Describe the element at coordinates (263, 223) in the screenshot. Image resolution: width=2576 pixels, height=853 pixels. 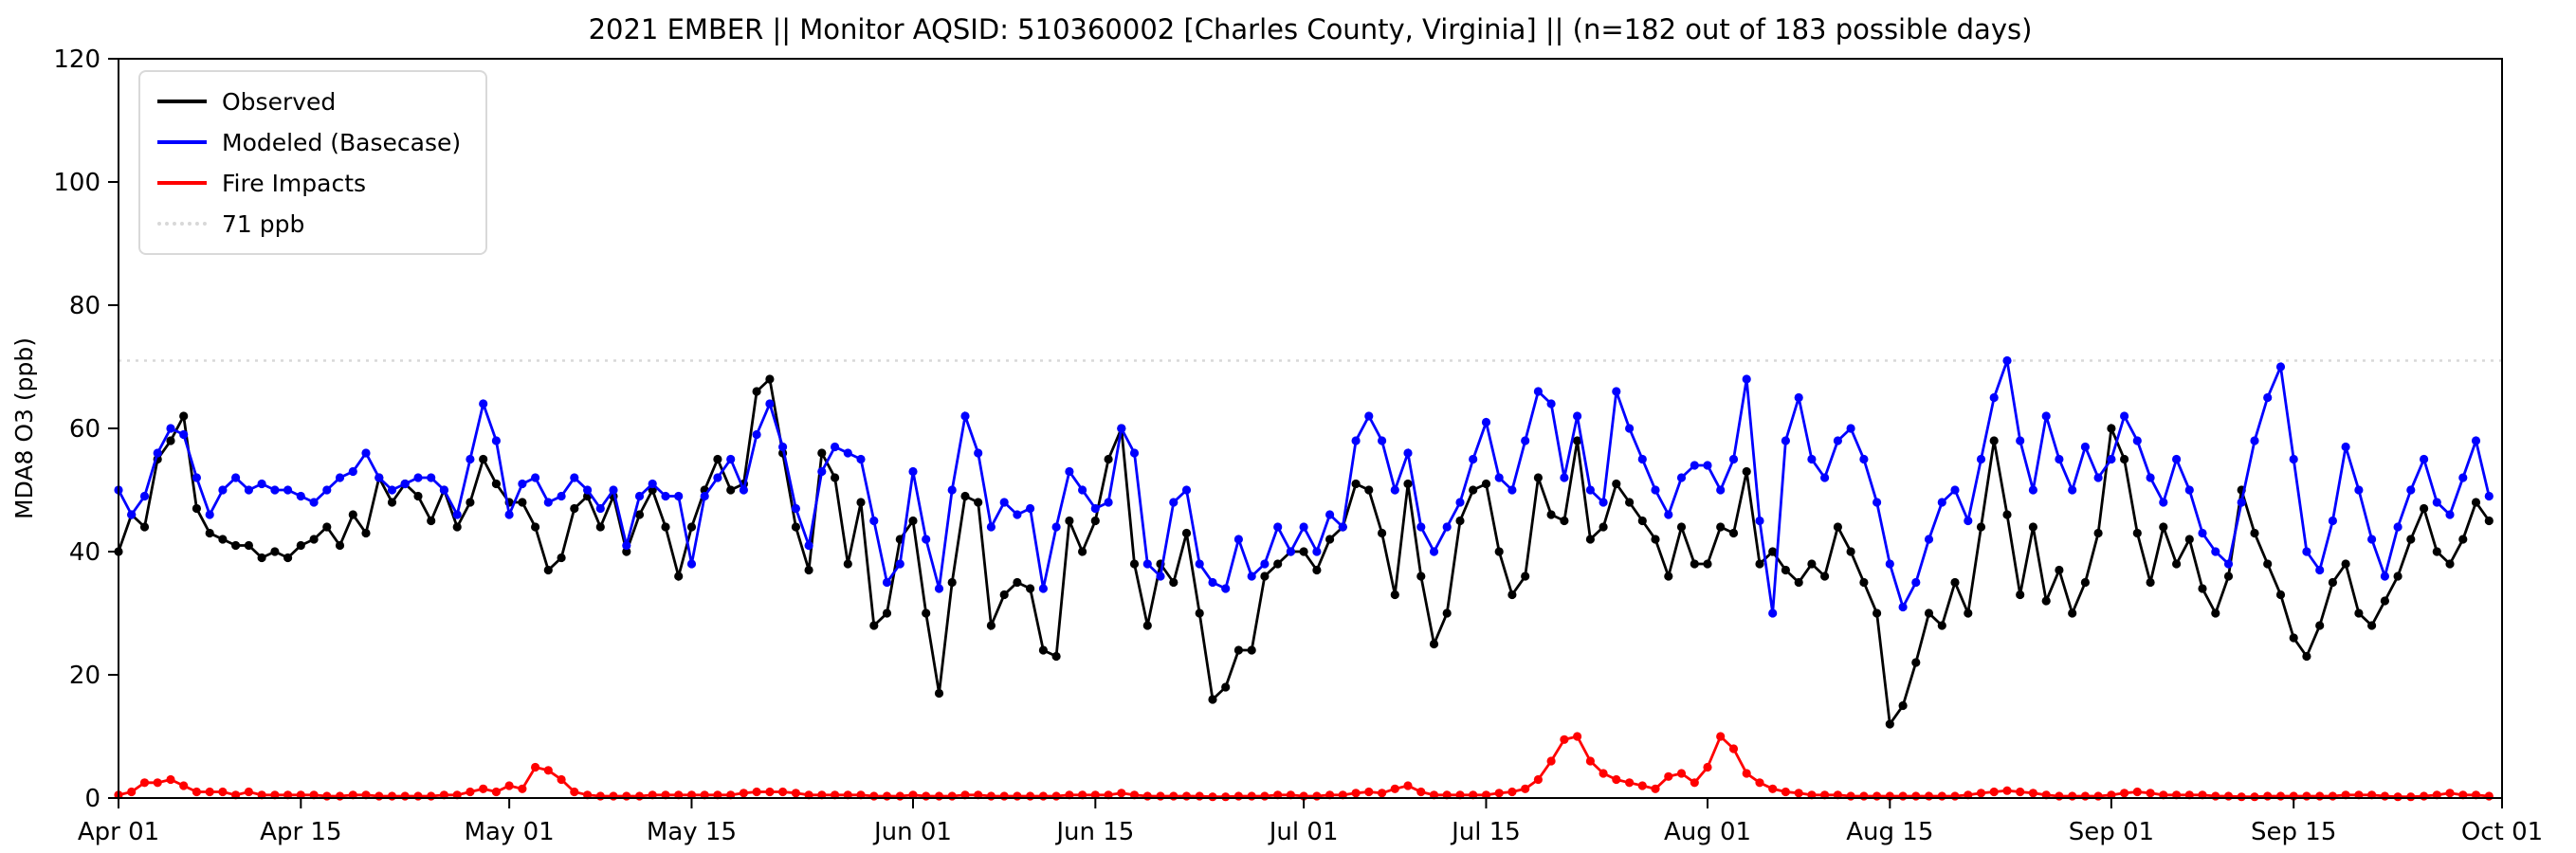
I see `threshold-legend-label: 71 ppb` at that location.